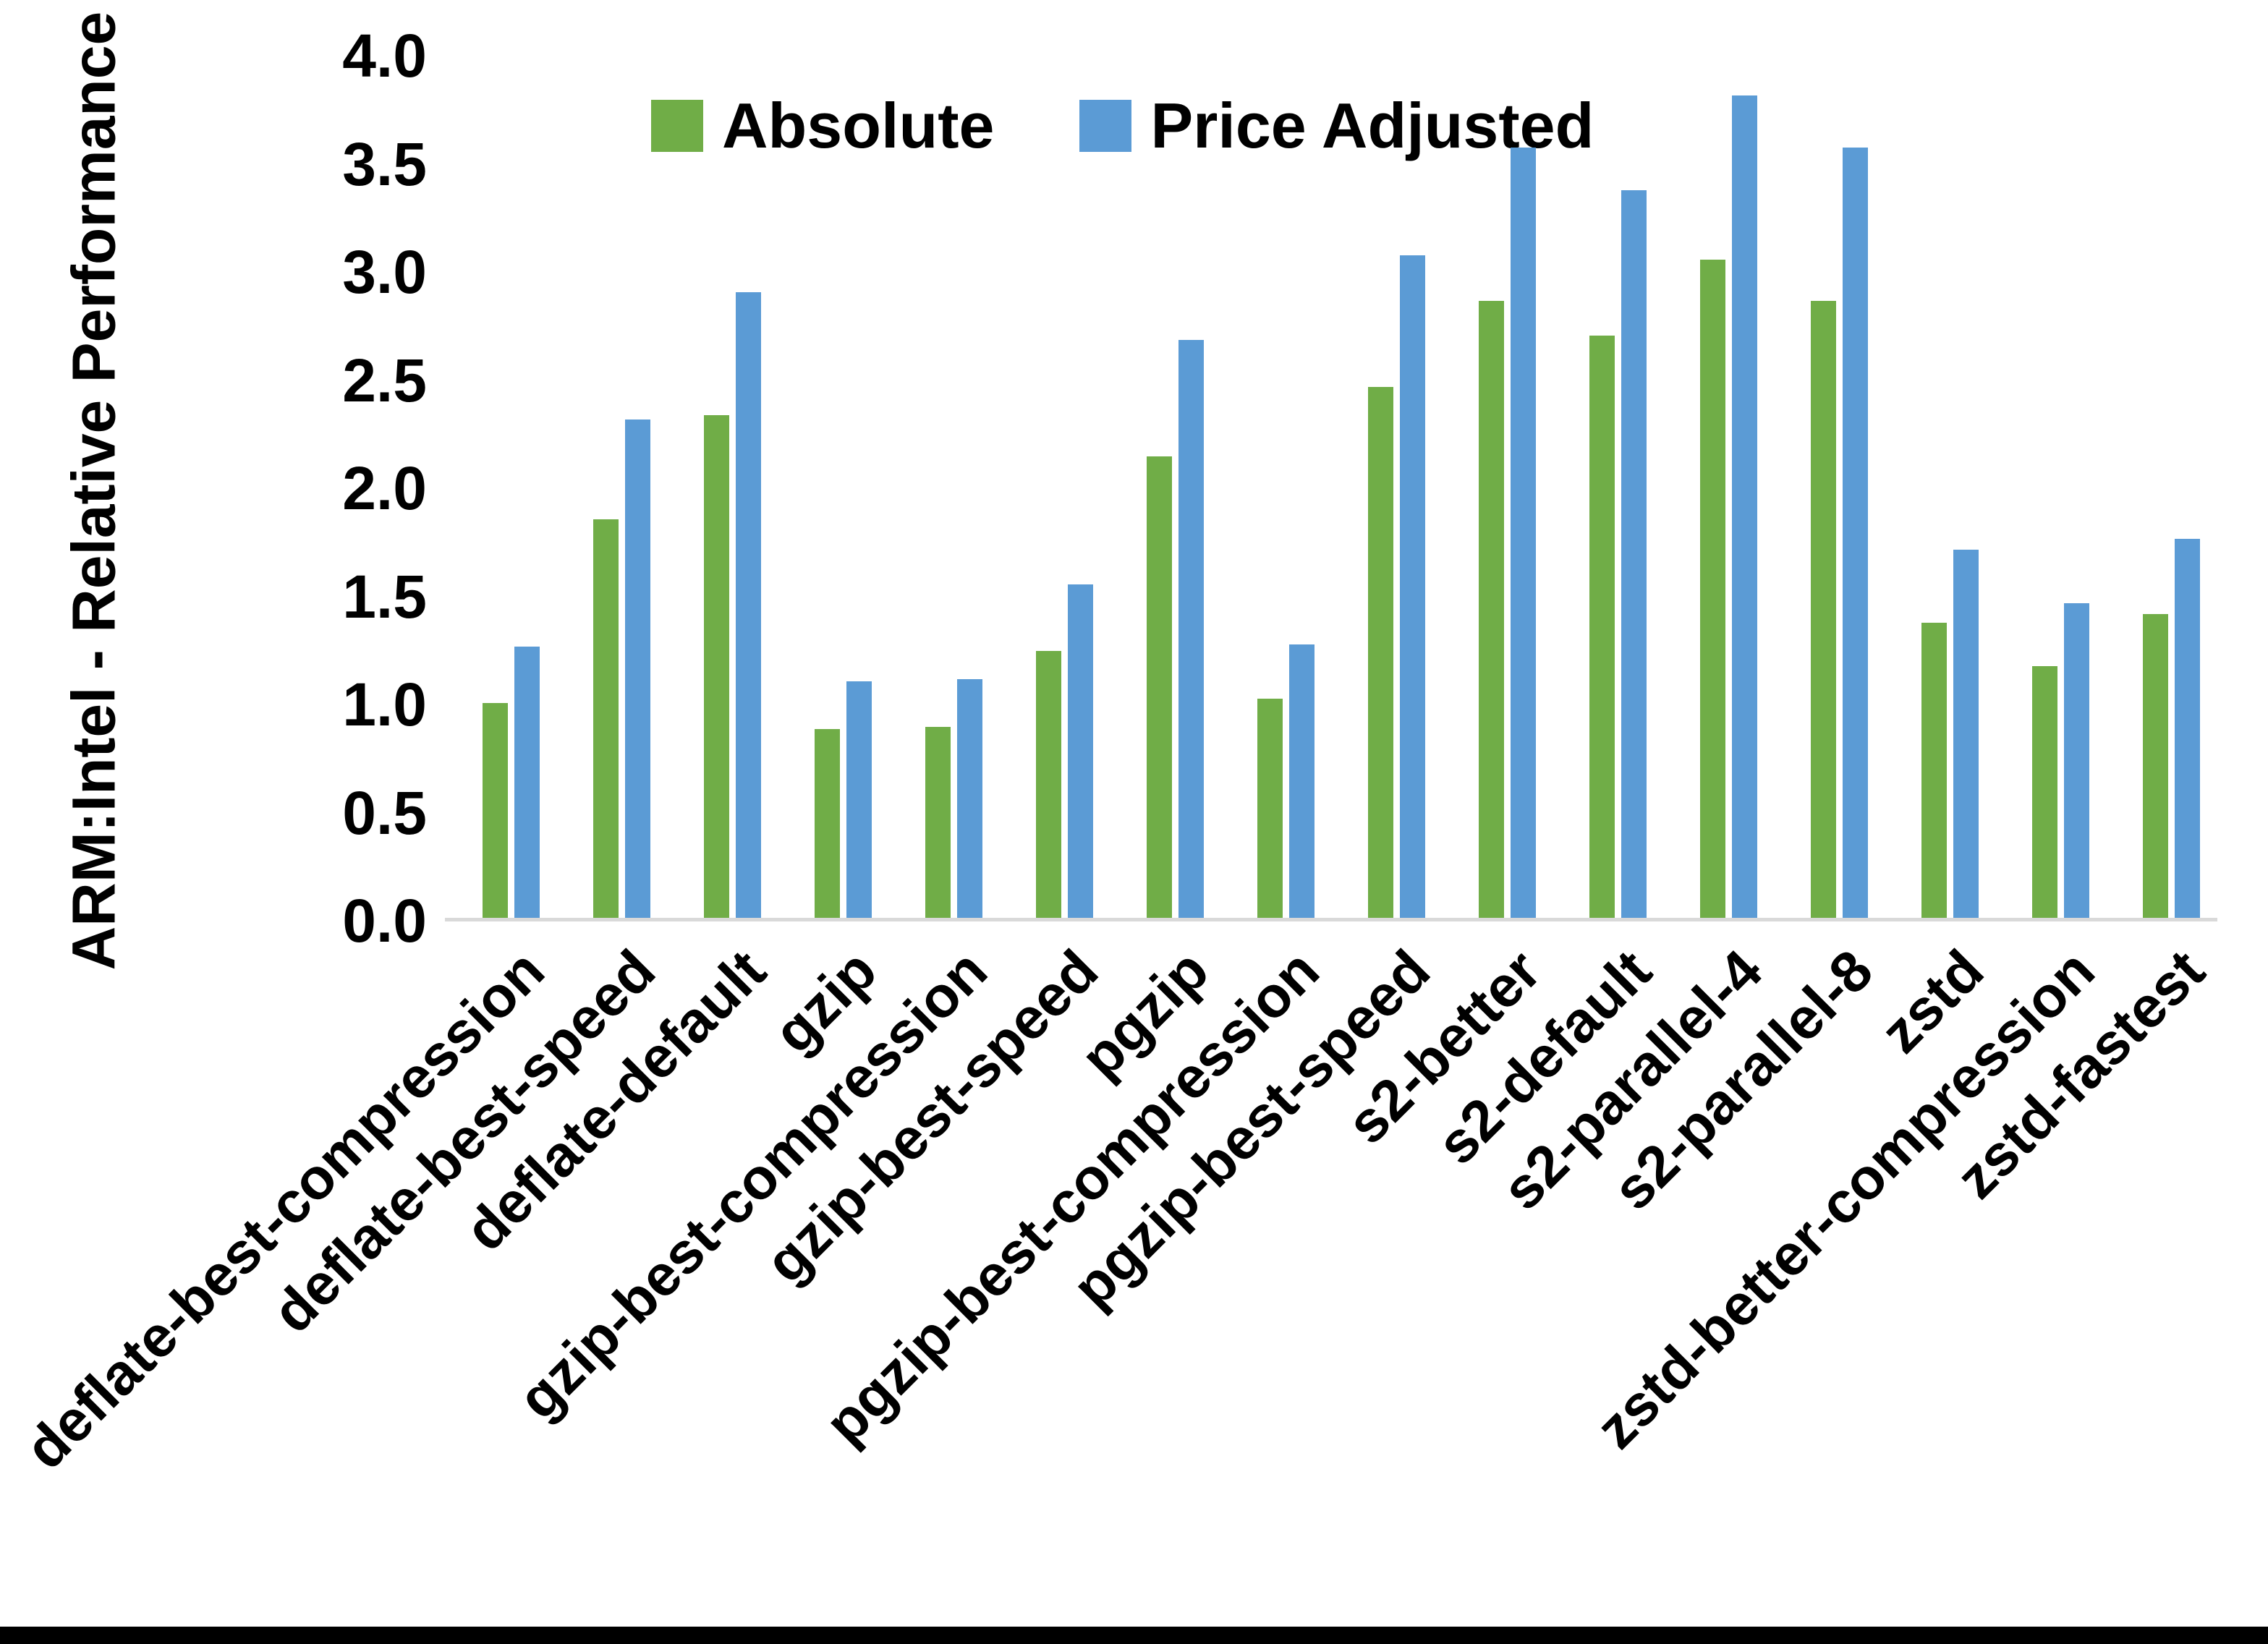  I want to click on legend-label-price-adjusted: Price Adjusted, so click(1372, 125).